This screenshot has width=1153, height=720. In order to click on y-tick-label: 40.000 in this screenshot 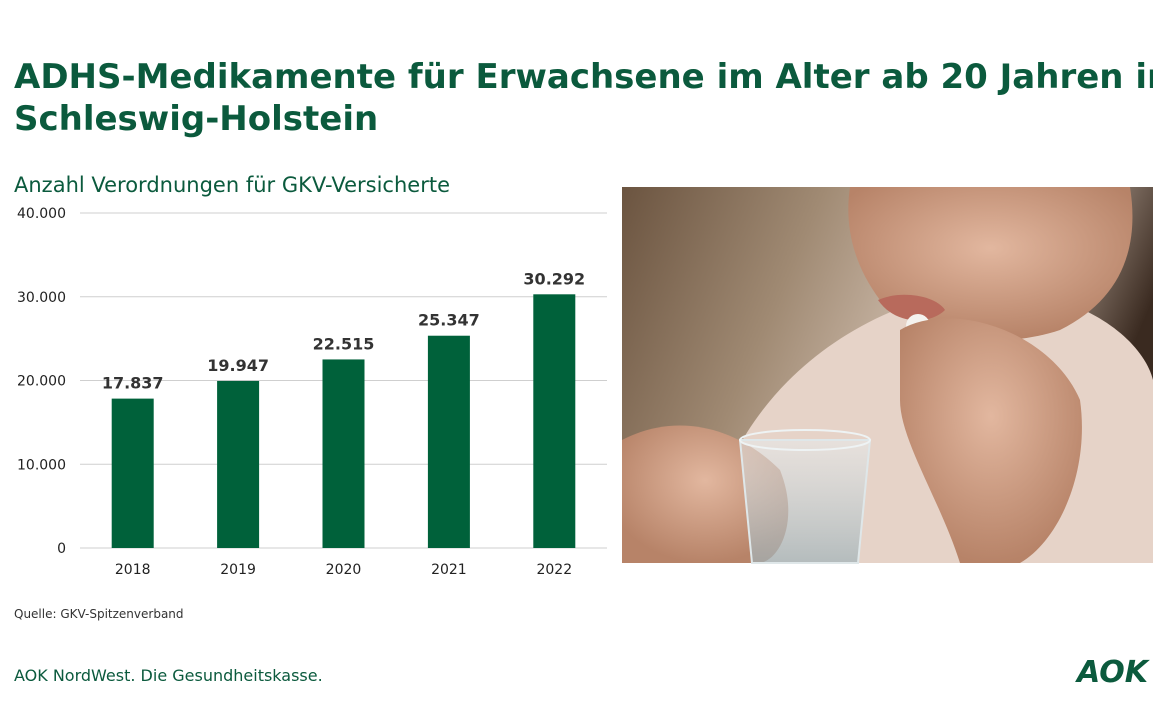, I will do `click(41, 214)`.